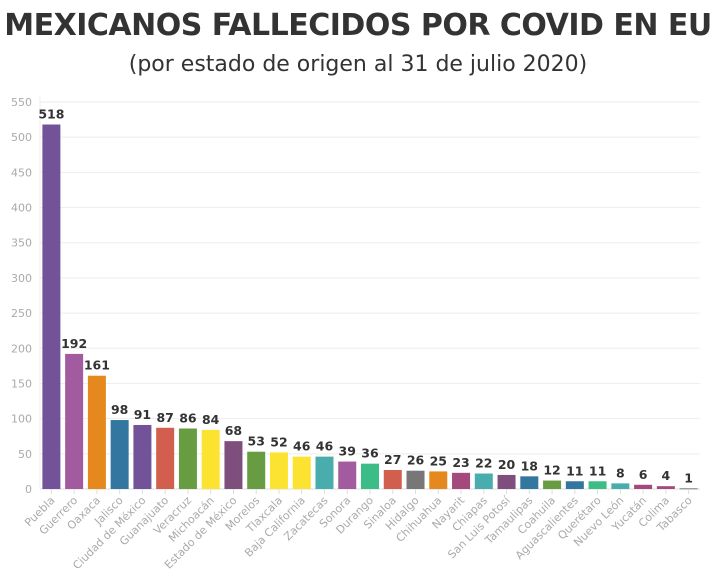  I want to click on data-label: 518, so click(51, 114).